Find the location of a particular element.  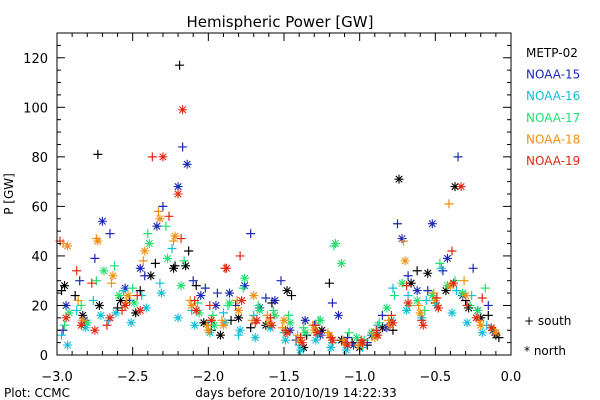

x-tick-label: −3.0 is located at coordinates (57, 377).